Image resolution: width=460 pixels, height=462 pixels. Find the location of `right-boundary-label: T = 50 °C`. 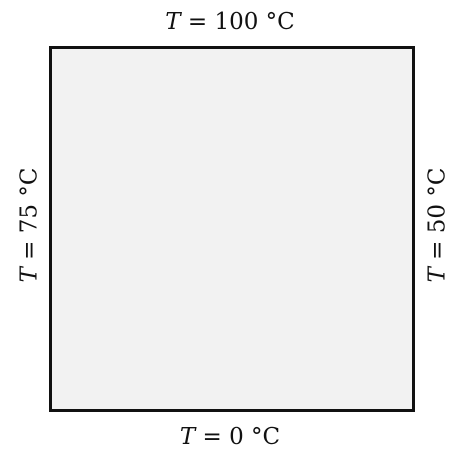

right-boundary-label: T = 50 °C is located at coordinates (437, 225).